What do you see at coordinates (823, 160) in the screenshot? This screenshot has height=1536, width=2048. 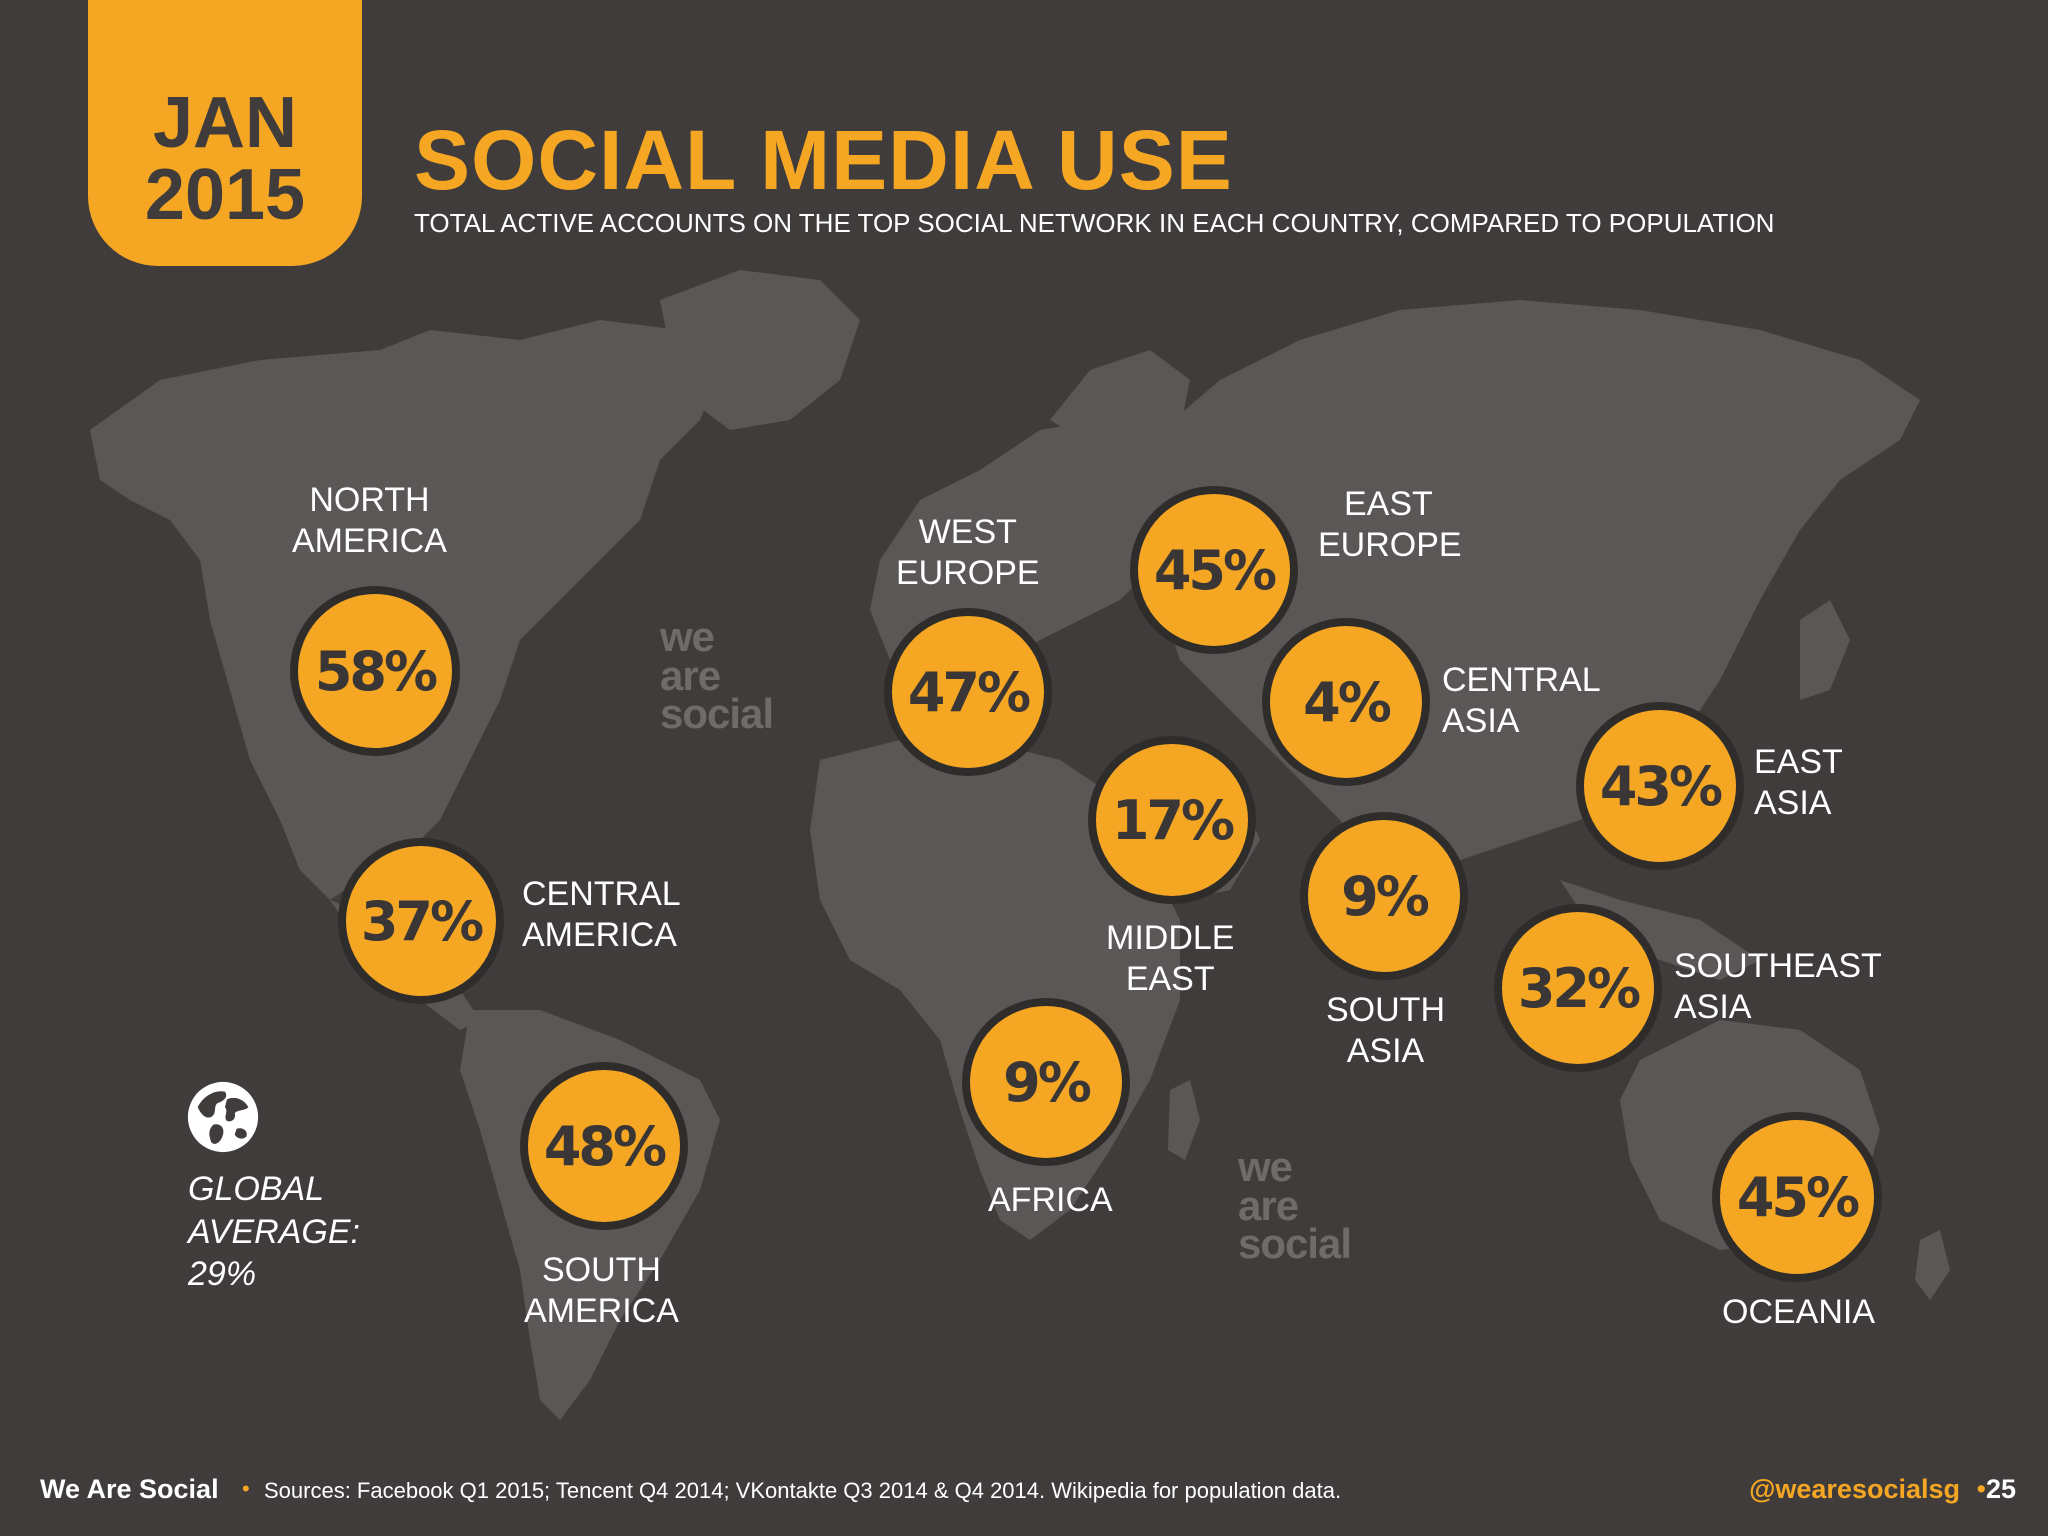 I see `page-title: SOCIAL MEDIA USE` at bounding box center [823, 160].